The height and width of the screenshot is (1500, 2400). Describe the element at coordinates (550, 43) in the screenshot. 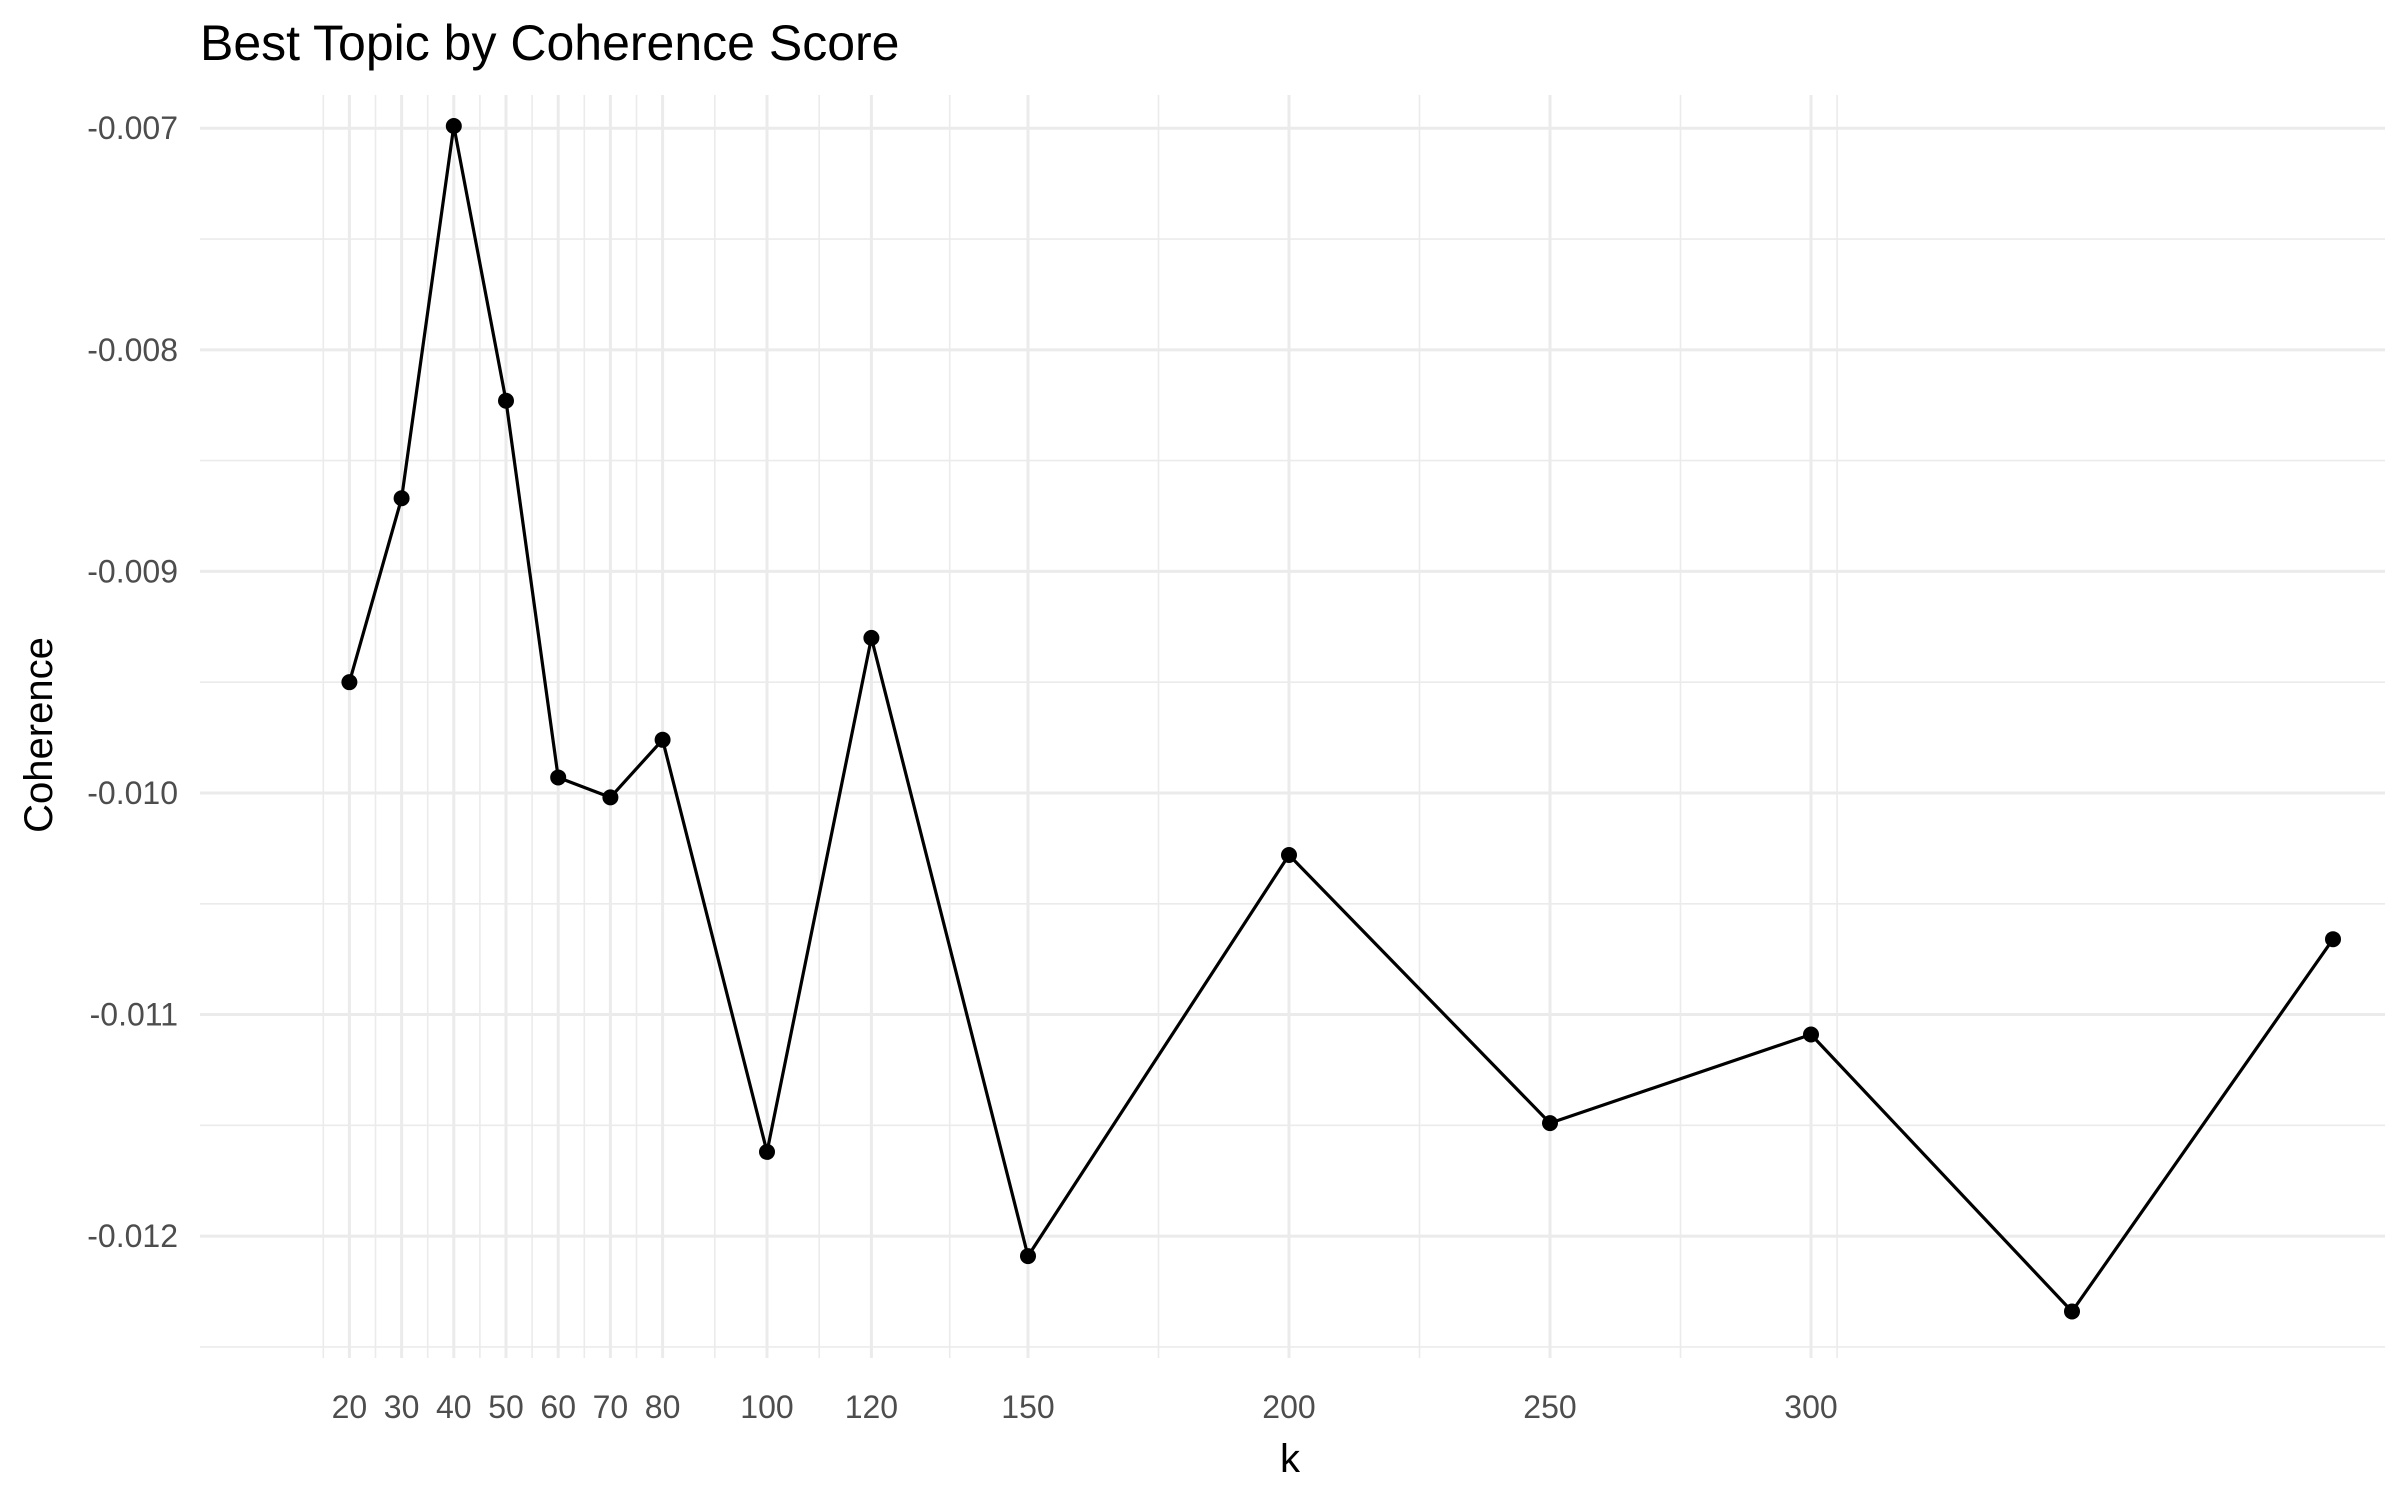

I see `chart-title: Best Topic by Coherence Score` at that location.